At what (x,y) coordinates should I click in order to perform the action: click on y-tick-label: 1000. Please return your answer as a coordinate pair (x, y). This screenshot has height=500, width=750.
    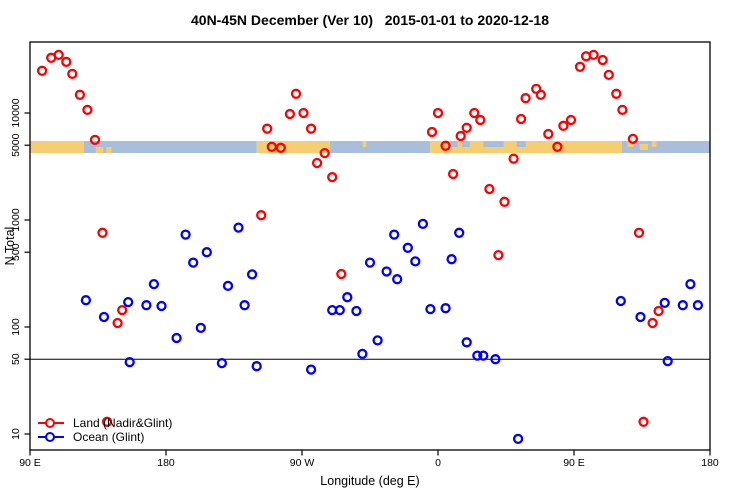
    Looking at the image, I should click on (16, 220).